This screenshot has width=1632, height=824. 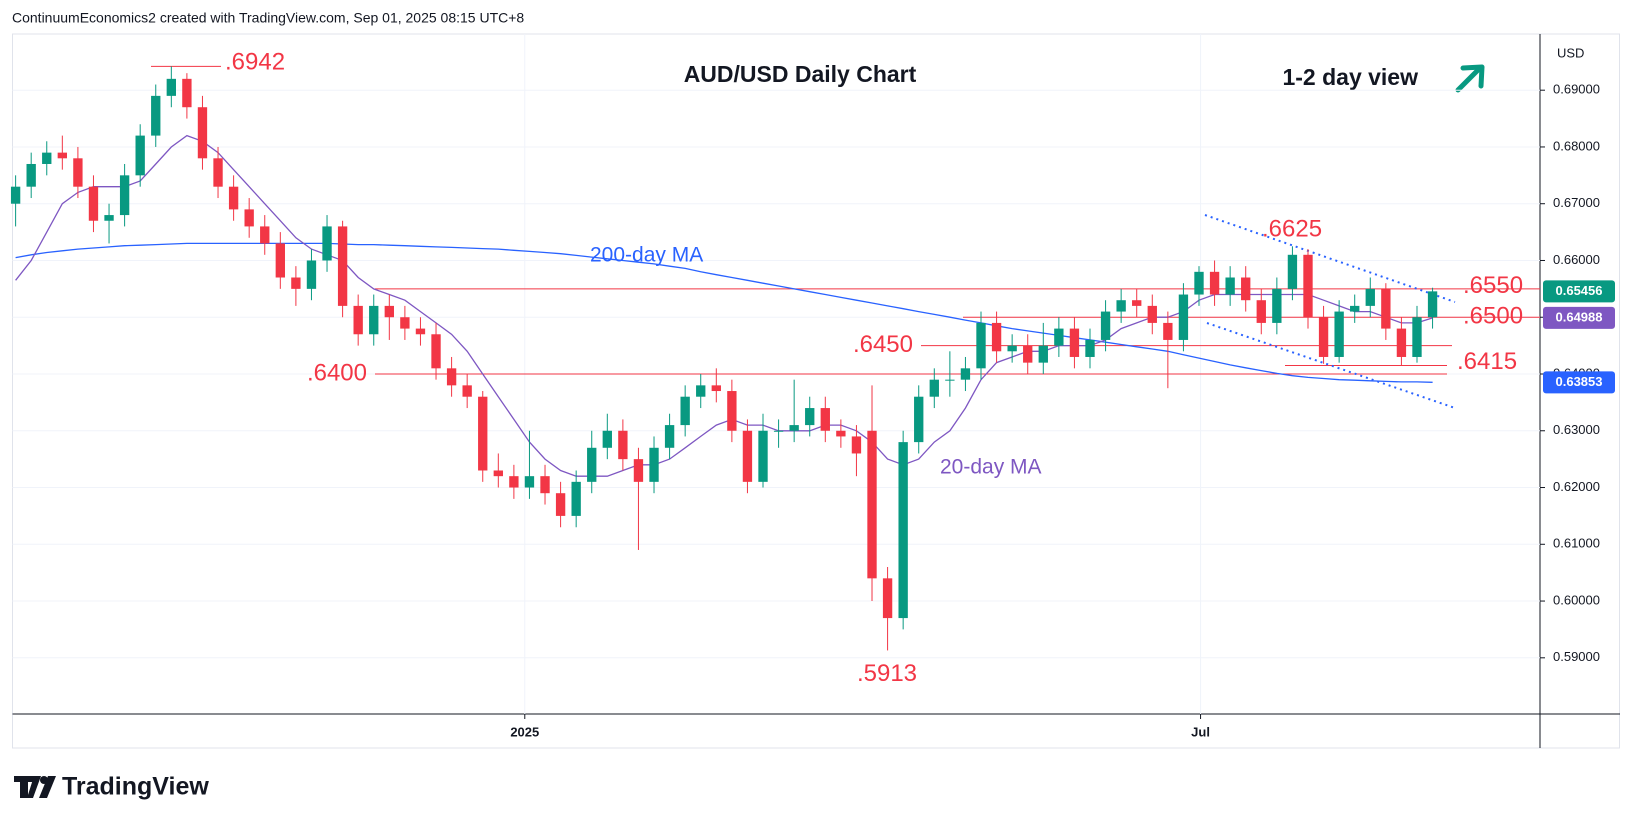 What do you see at coordinates (1470, 78) in the screenshot?
I see `up-arrow-icon` at bounding box center [1470, 78].